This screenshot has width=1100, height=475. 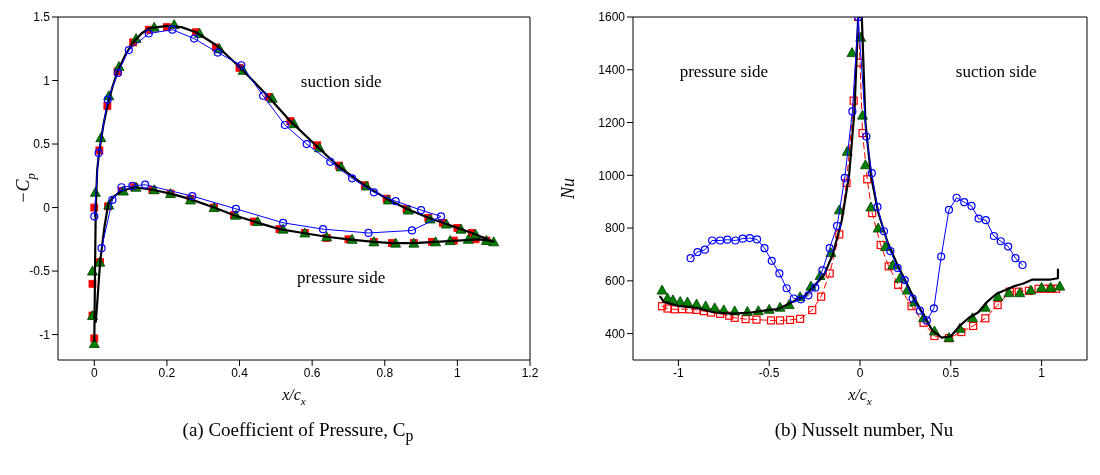 What do you see at coordinates (385, 372) in the screenshot?
I see `x-tick-label: 0.8` at bounding box center [385, 372].